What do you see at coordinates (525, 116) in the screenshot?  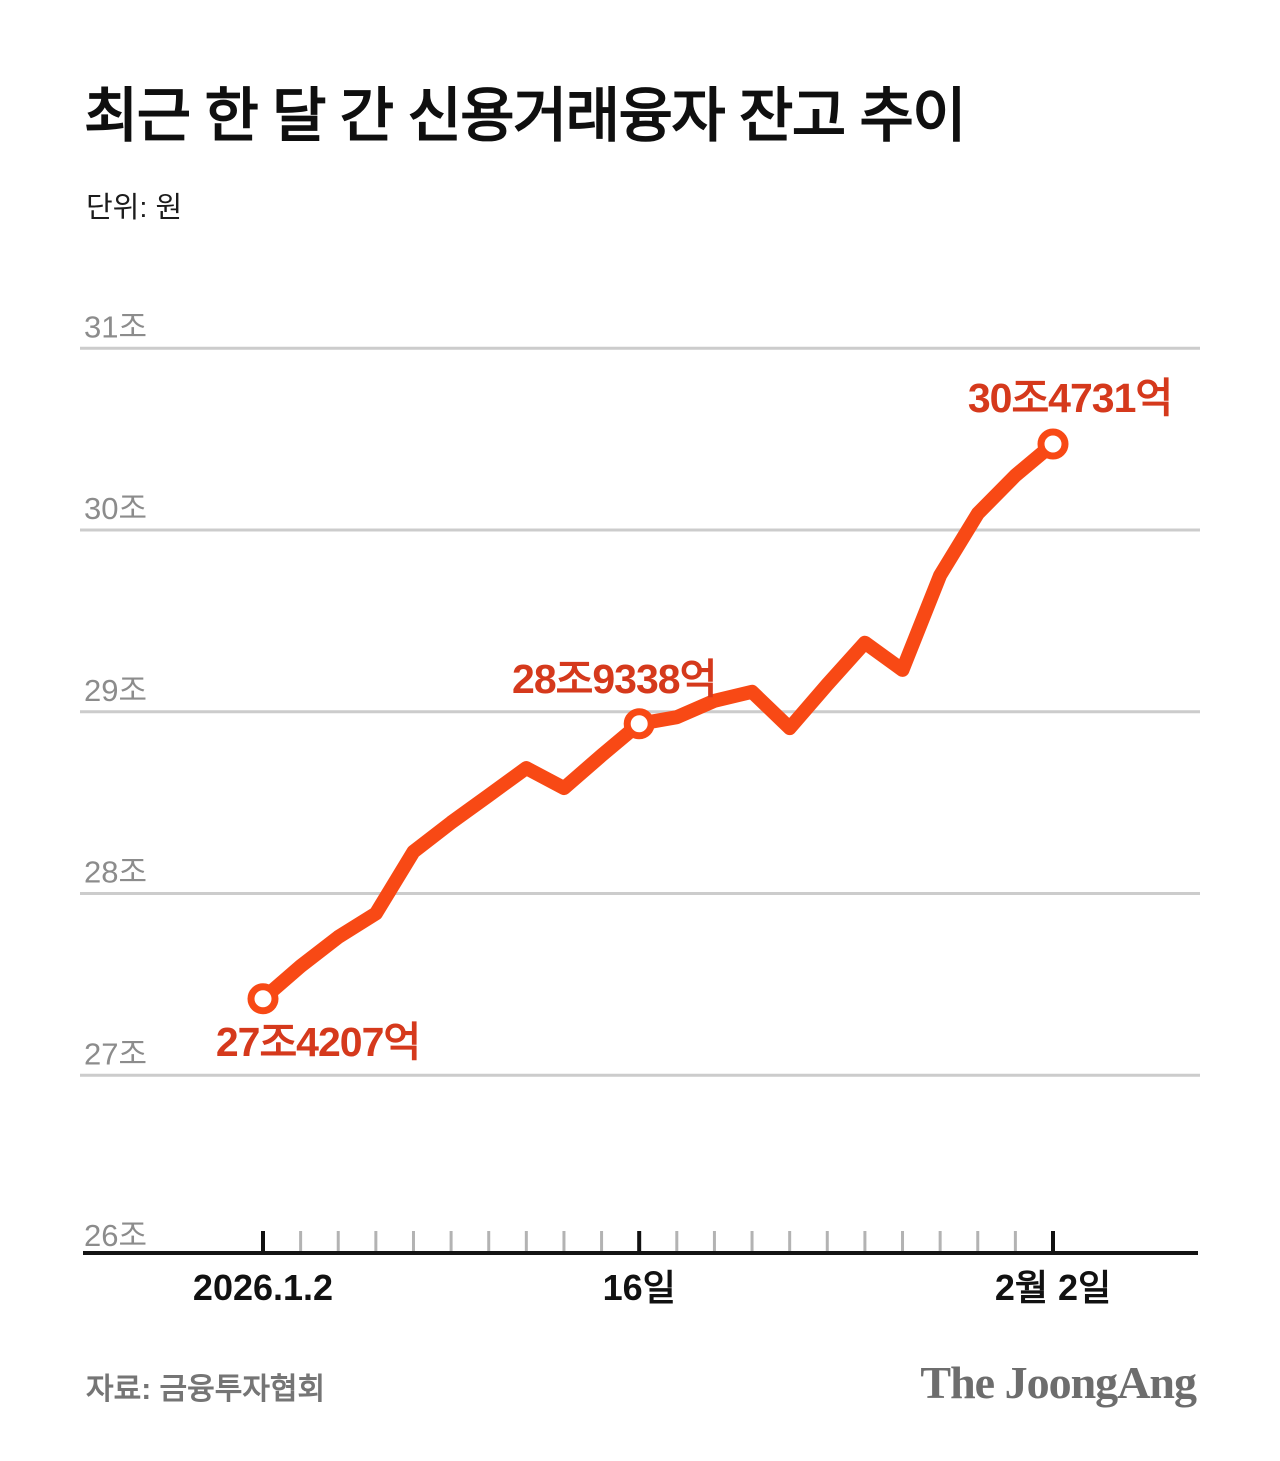 I see `chart-title: 최근 한 달 간 신용거래융자 잔고 추이` at bounding box center [525, 116].